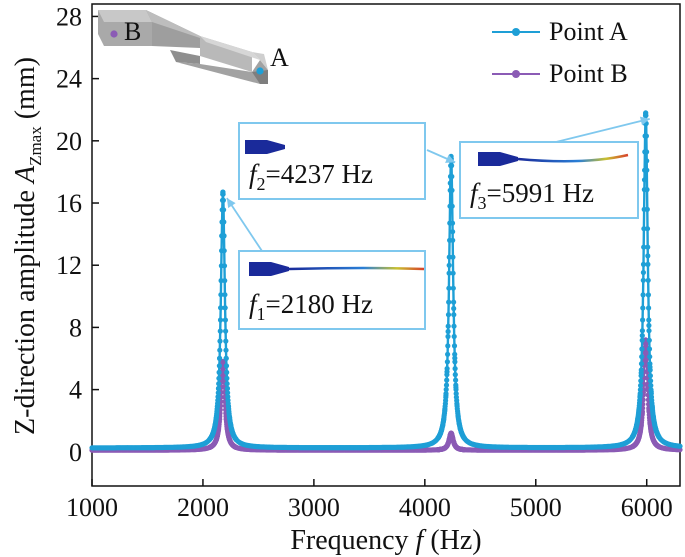 The width and height of the screenshot is (685, 557). What do you see at coordinates (69, 203) in the screenshot?
I see `y-tick-label: 16` at bounding box center [69, 203].